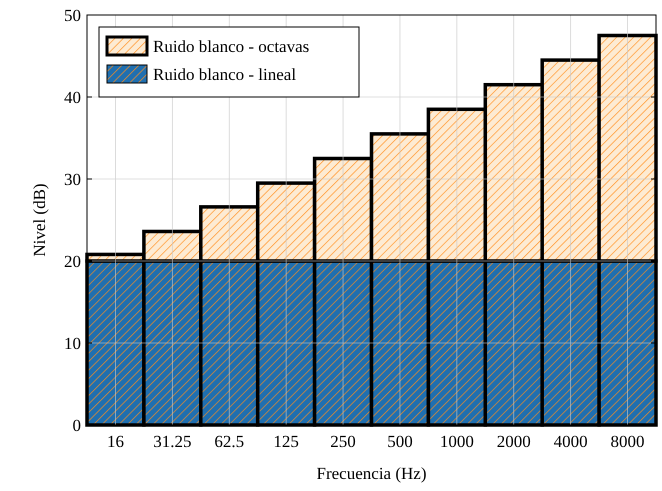 The height and width of the screenshot is (491, 662). Describe the element at coordinates (72, 343) in the screenshot. I see `y-tick-label: 10` at that location.